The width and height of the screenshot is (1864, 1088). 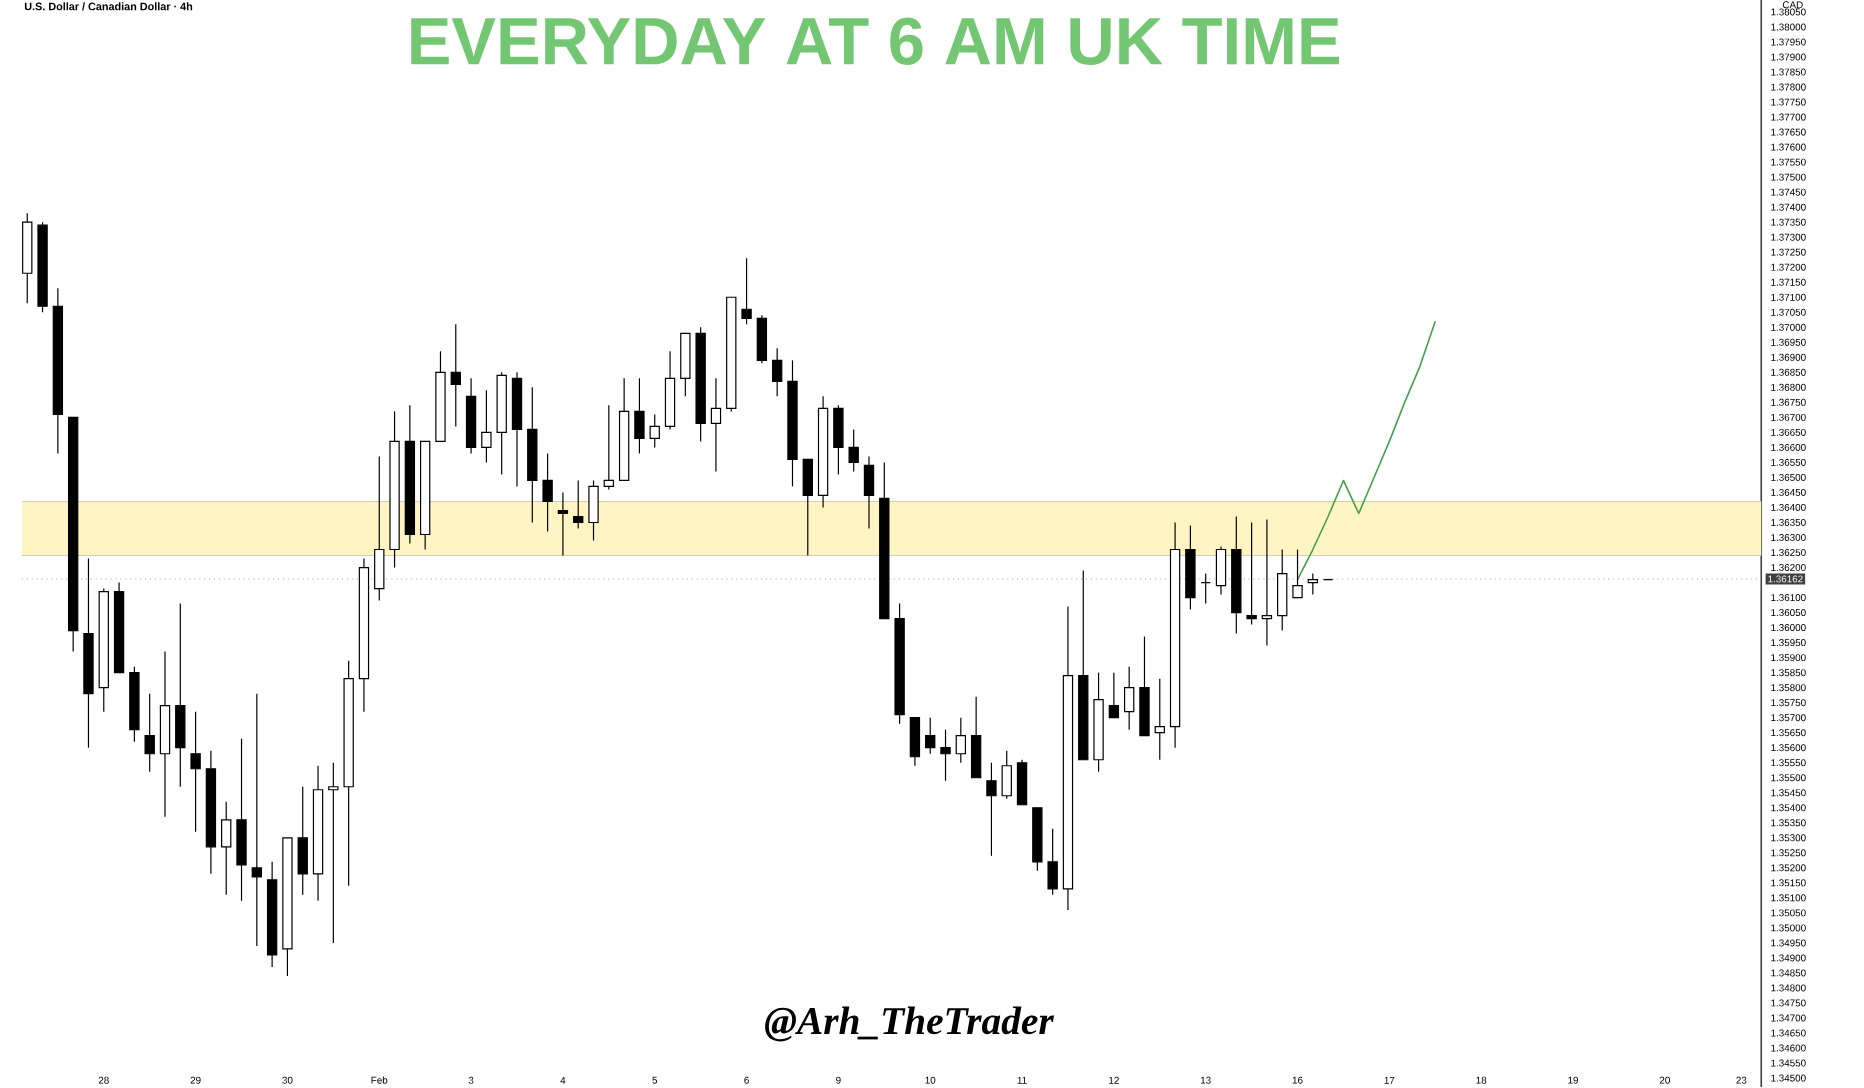 I want to click on annotation: EVERYDAY AT 6 AM UK TIME, so click(x=875, y=42).